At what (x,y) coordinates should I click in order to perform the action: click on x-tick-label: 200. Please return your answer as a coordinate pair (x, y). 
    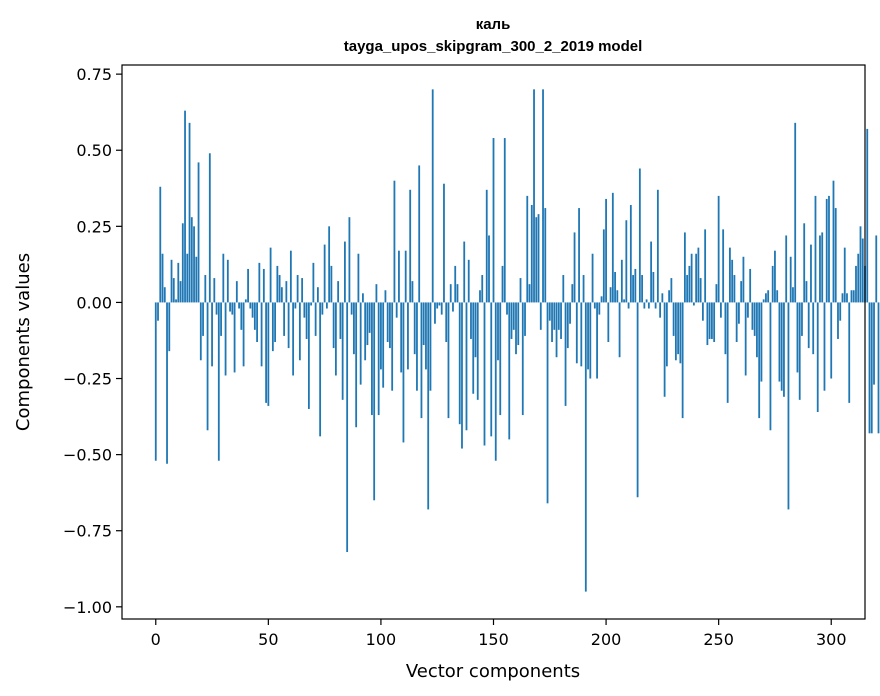
    Looking at the image, I should click on (606, 639).